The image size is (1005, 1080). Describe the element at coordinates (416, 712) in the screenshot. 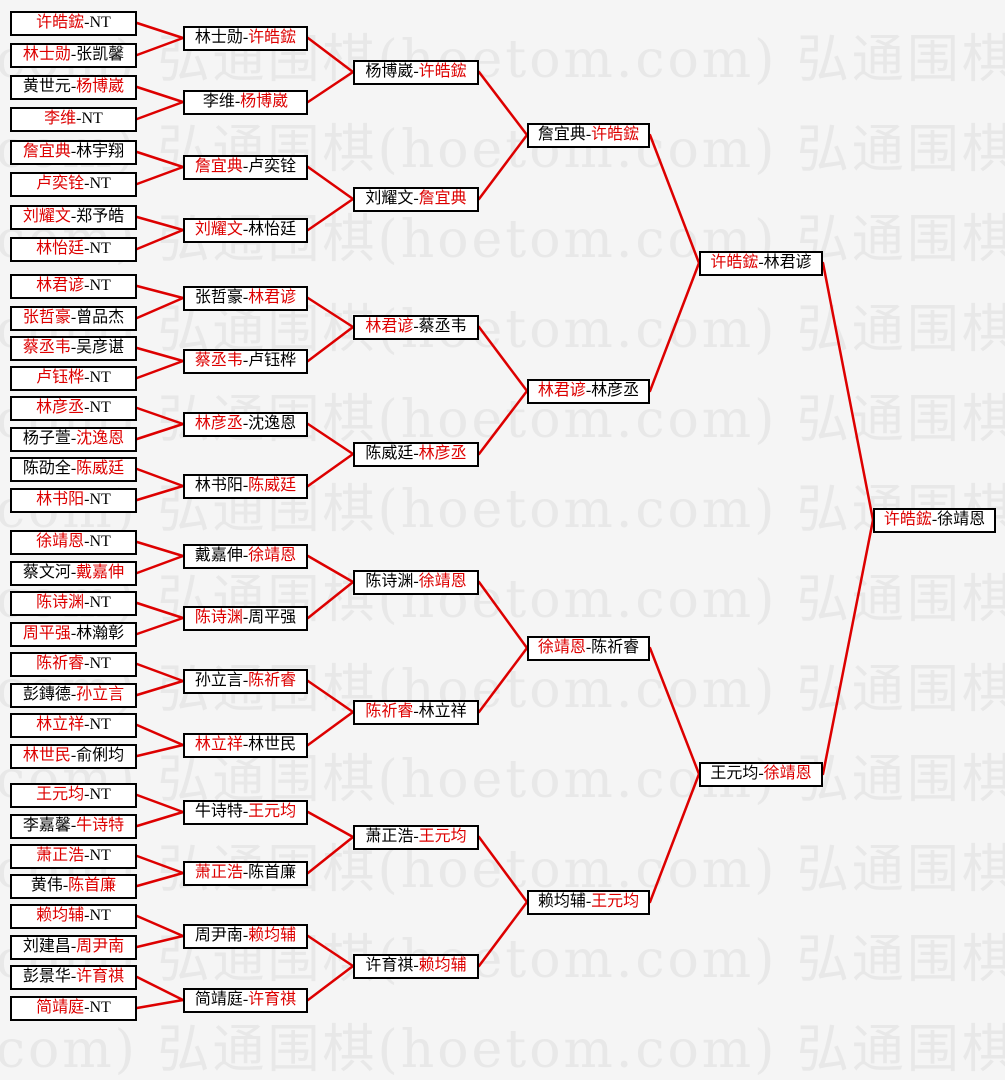

I see `match-box-r3-6: 陈祈睿 - 林立祥` at that location.